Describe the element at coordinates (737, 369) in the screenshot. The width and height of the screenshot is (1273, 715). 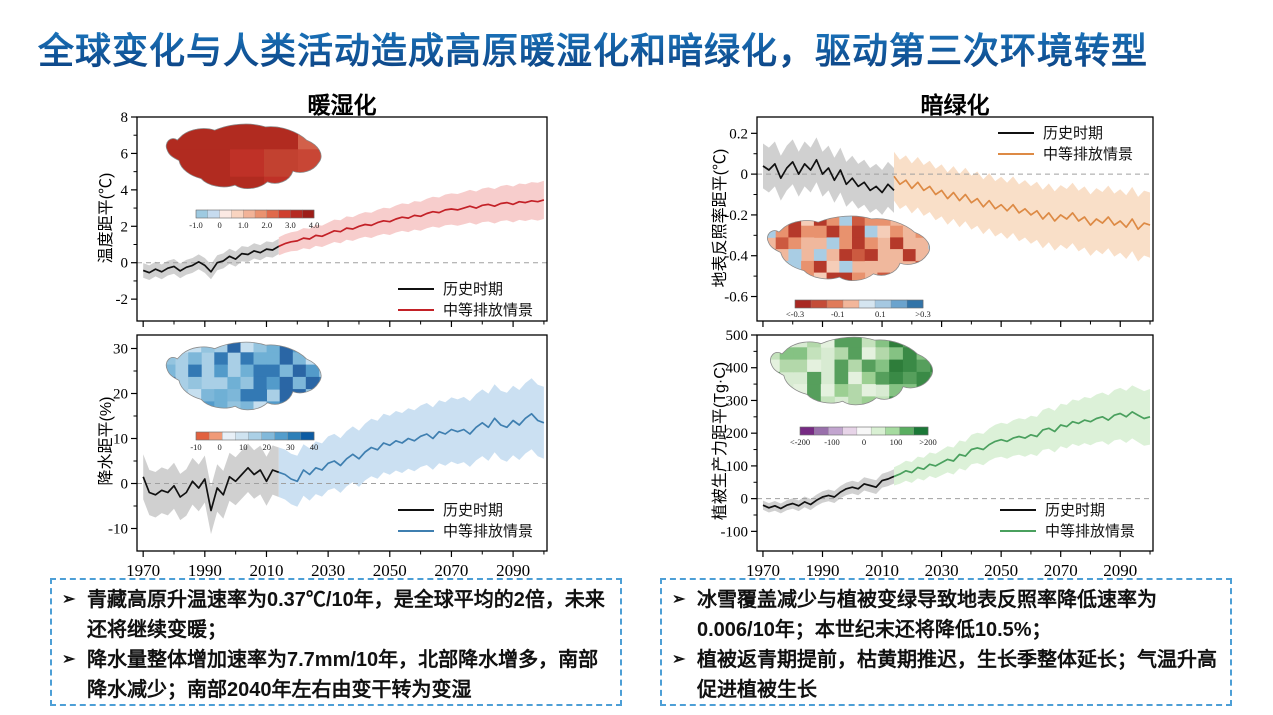
I see `y-tick-label: 400` at that location.